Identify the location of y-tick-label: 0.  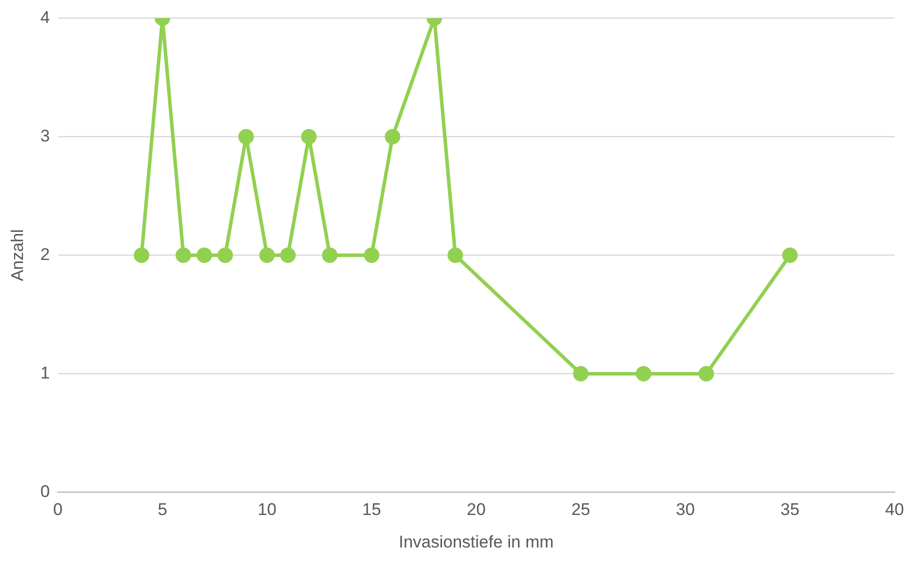
(45, 491).